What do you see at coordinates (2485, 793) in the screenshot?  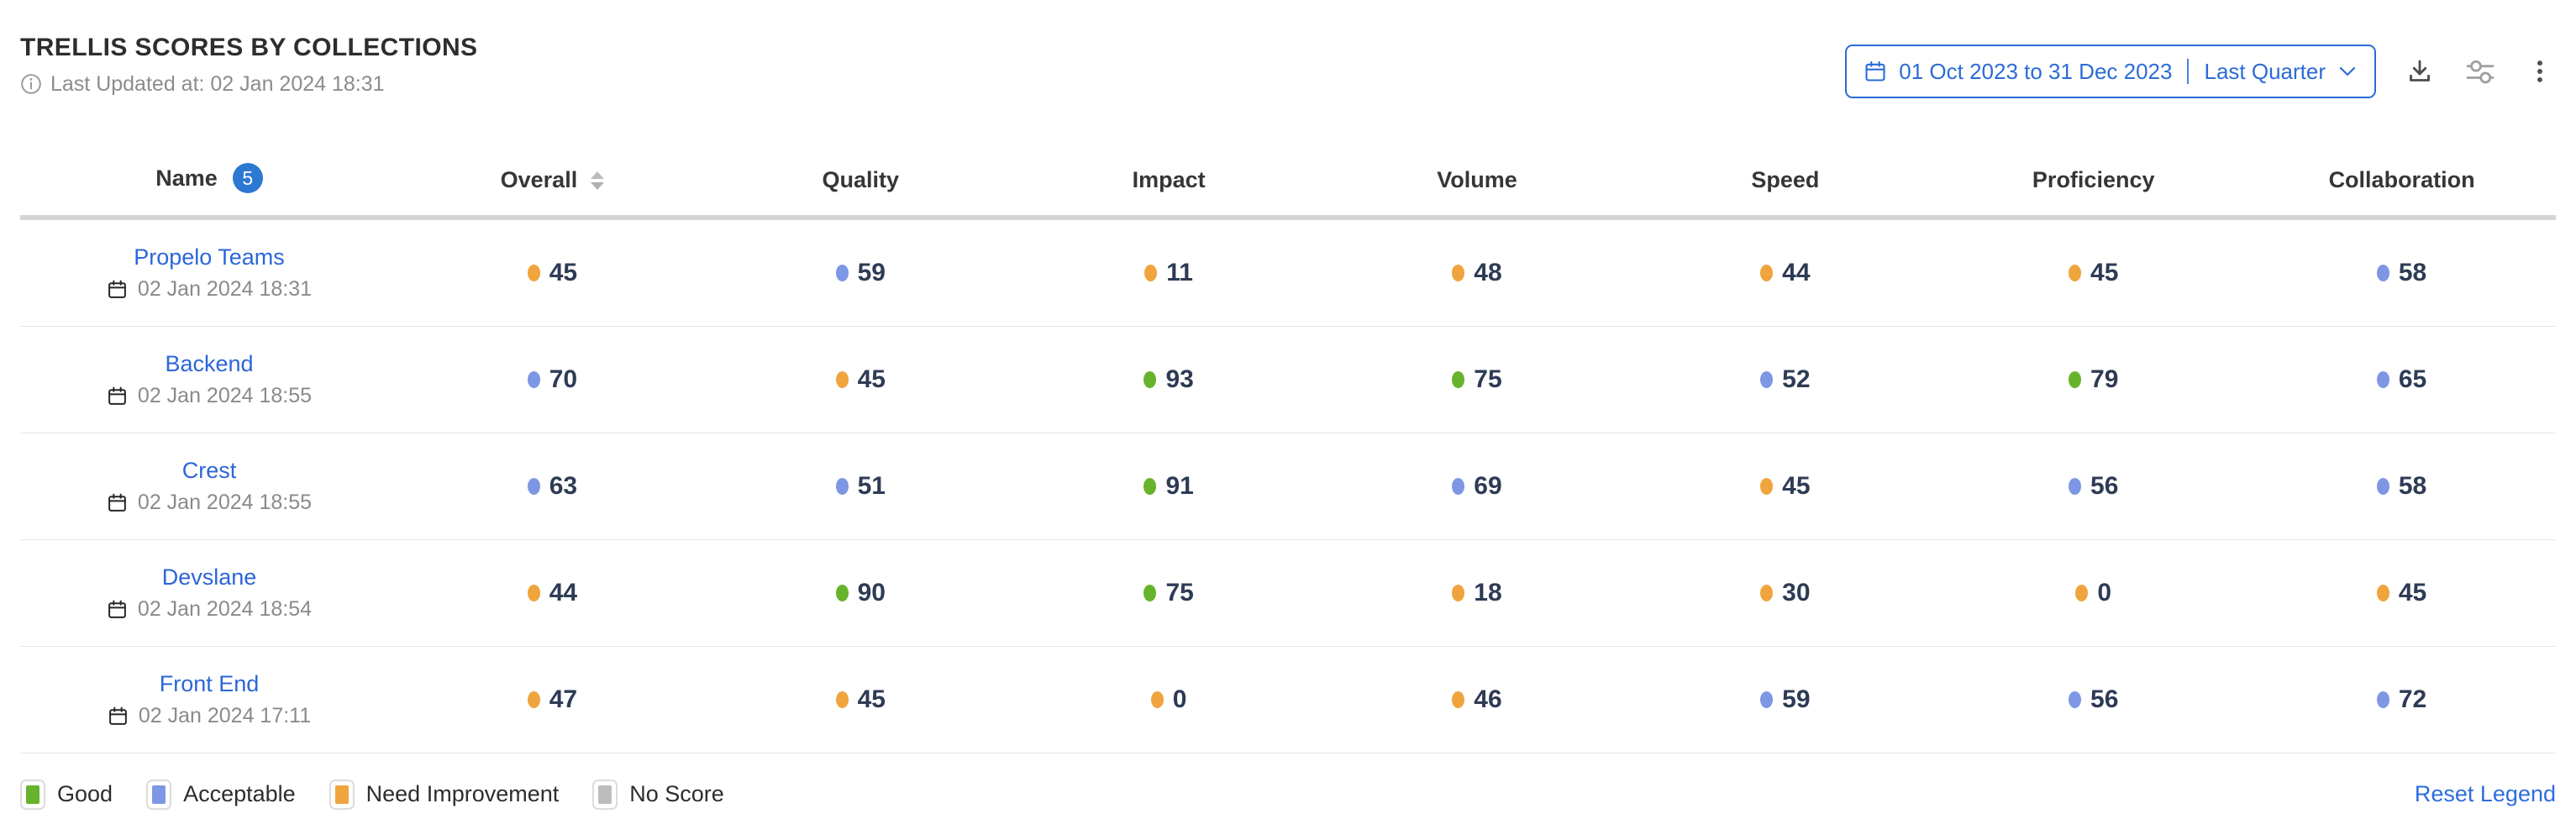 I see `reset-legend-link: Reset Legend` at bounding box center [2485, 793].